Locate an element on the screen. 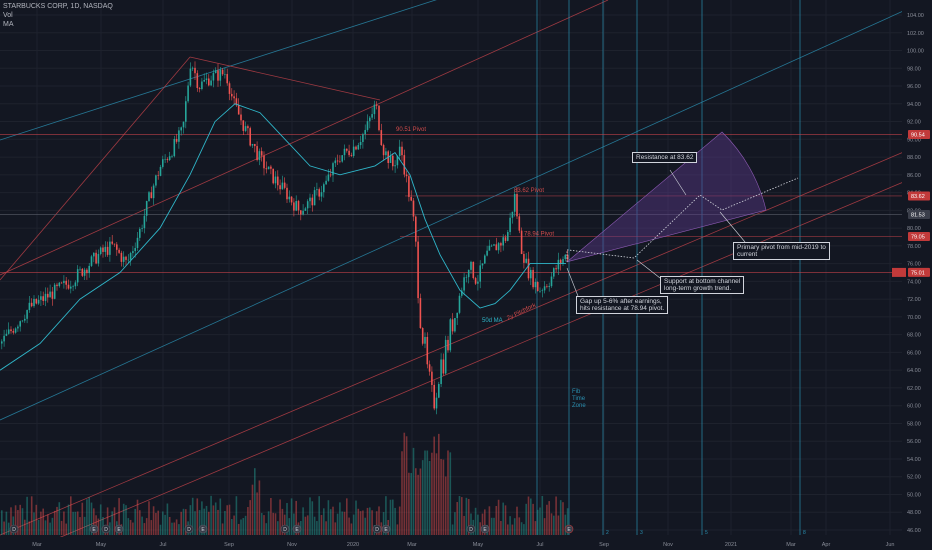 This screenshot has width=932, height=550. event-marker-label: E is located at coordinates (569, 530).